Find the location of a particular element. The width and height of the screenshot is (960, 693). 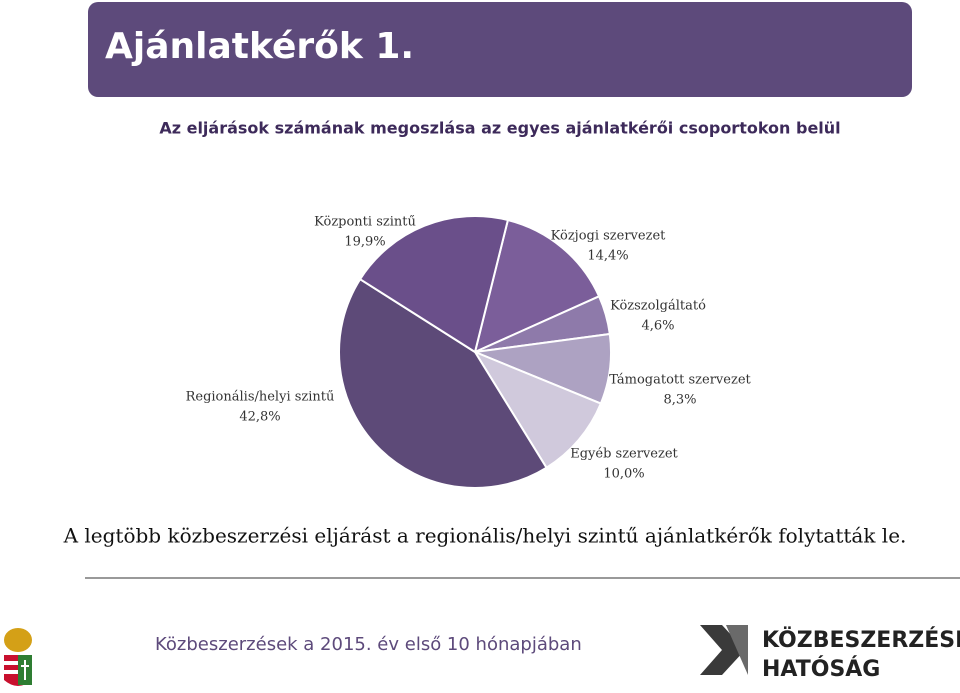

coat-of-arms is located at coordinates (18, 657).